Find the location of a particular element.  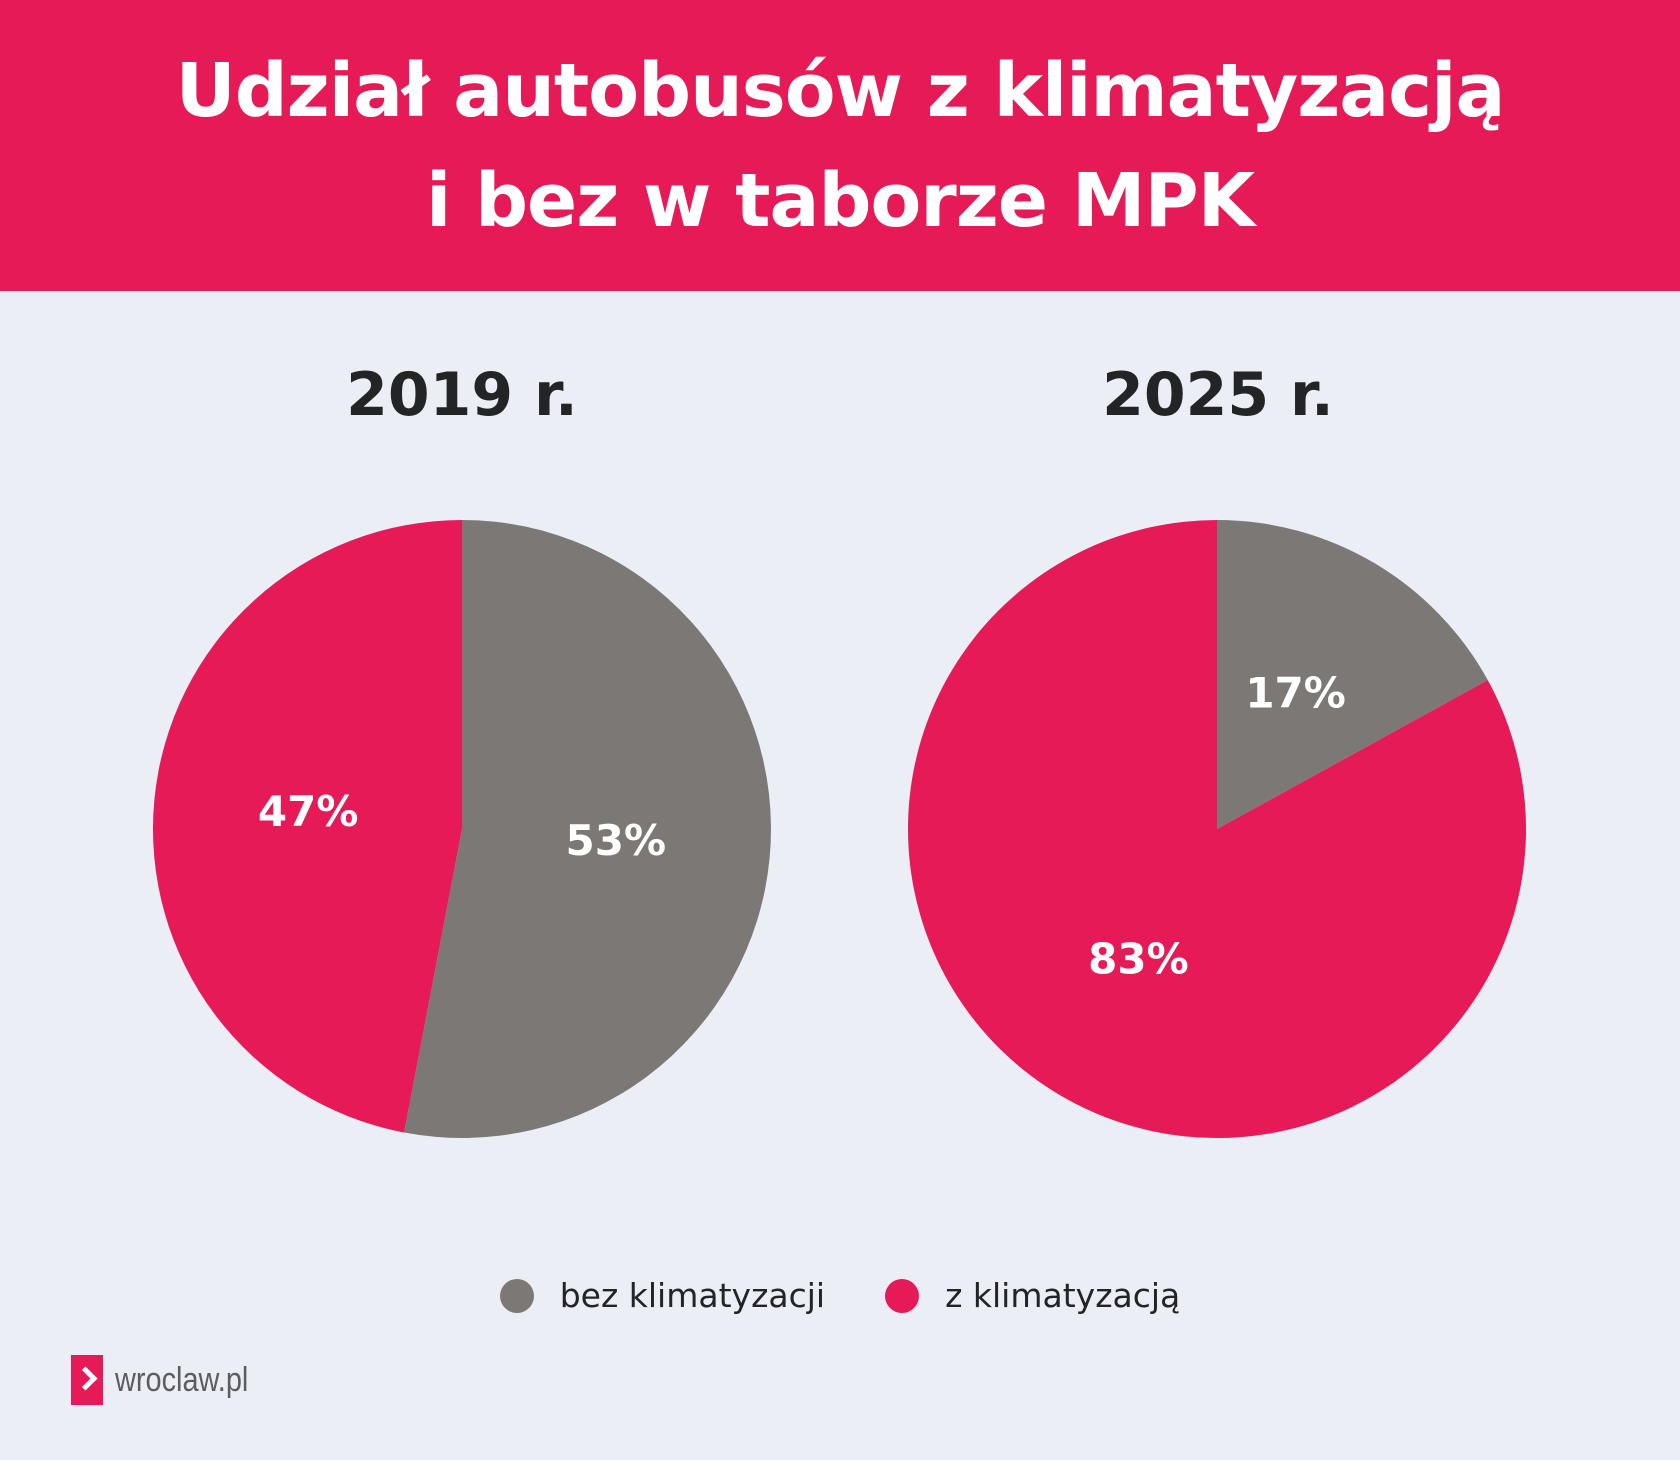

logo-text: wroclaw.pl is located at coordinates (182, 1379).